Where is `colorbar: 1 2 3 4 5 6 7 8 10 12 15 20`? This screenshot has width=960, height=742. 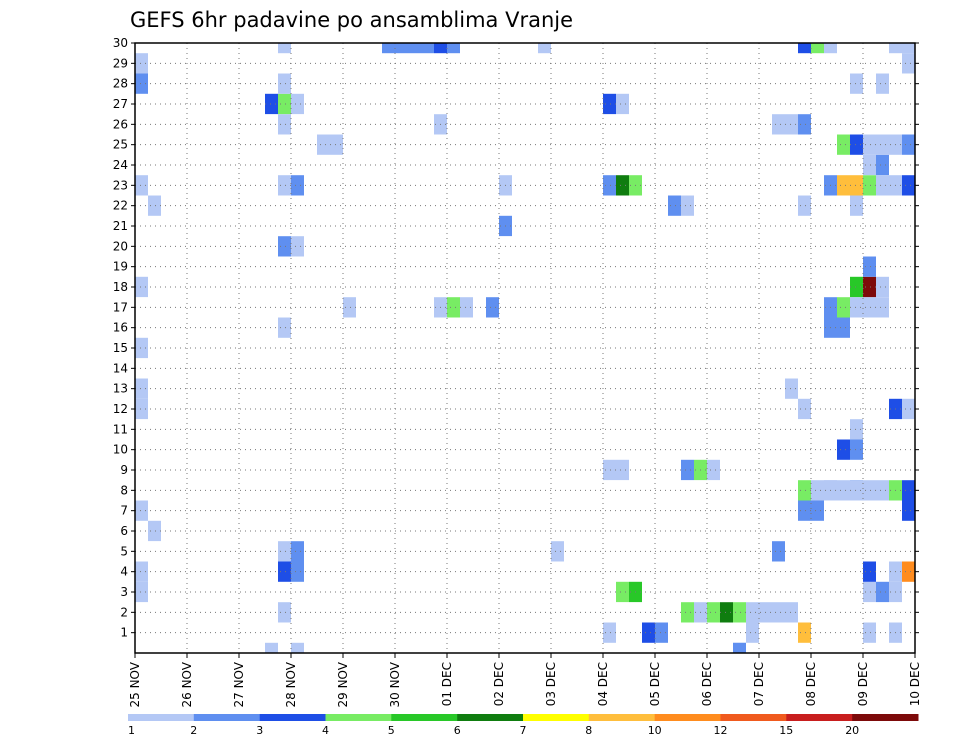 colorbar: 1 2 3 4 5 6 7 8 10 12 15 20 is located at coordinates (523, 725).